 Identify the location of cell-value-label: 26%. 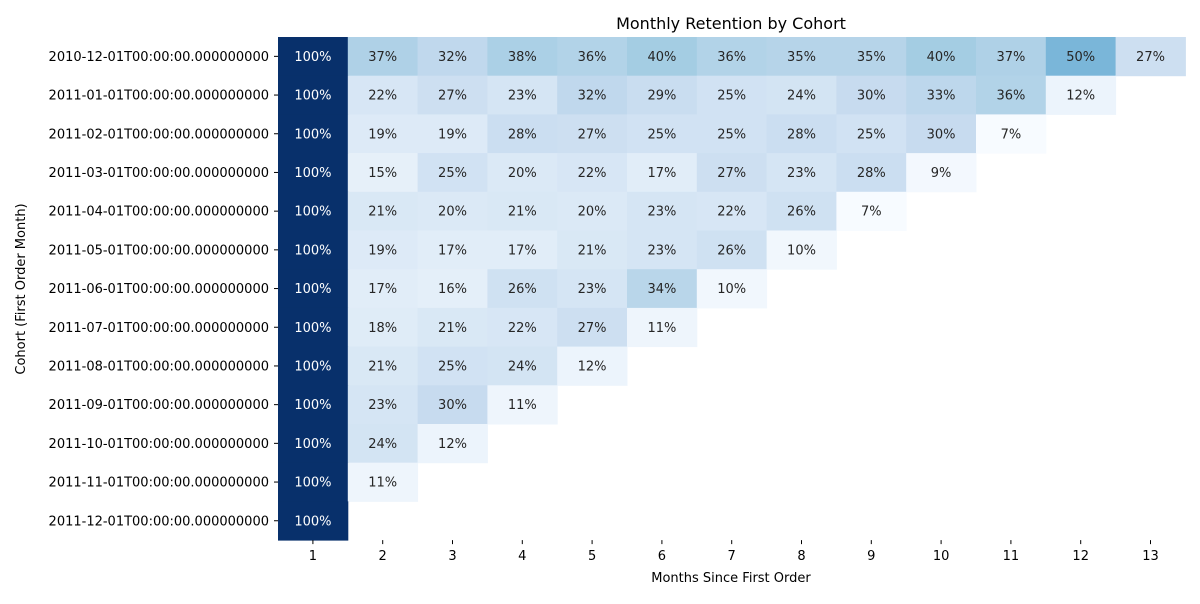
(801, 212).